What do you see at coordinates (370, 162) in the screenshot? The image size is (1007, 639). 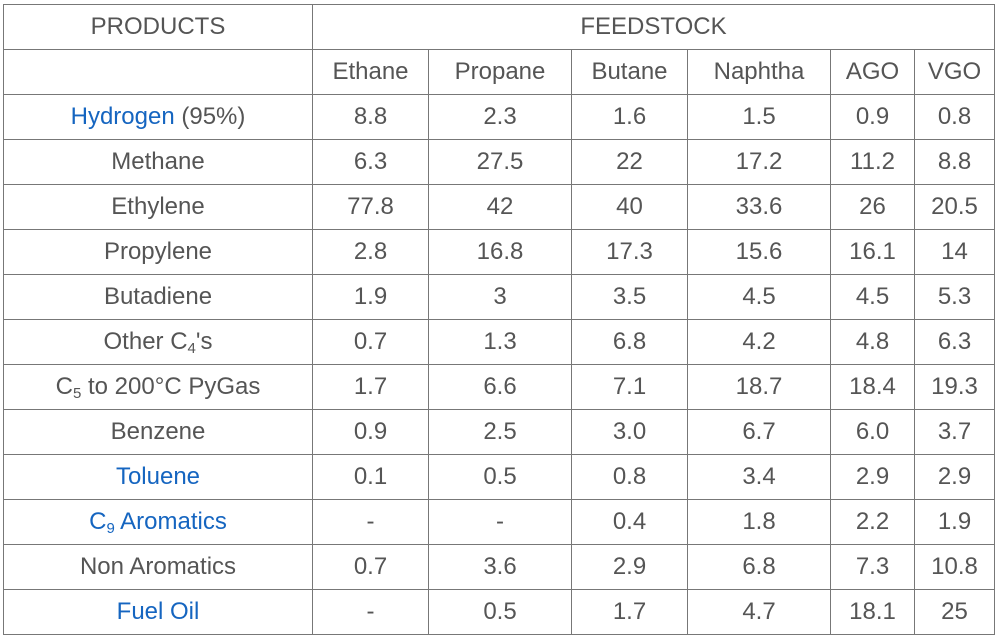 I see `yield-value-ethane: 6.3` at bounding box center [370, 162].